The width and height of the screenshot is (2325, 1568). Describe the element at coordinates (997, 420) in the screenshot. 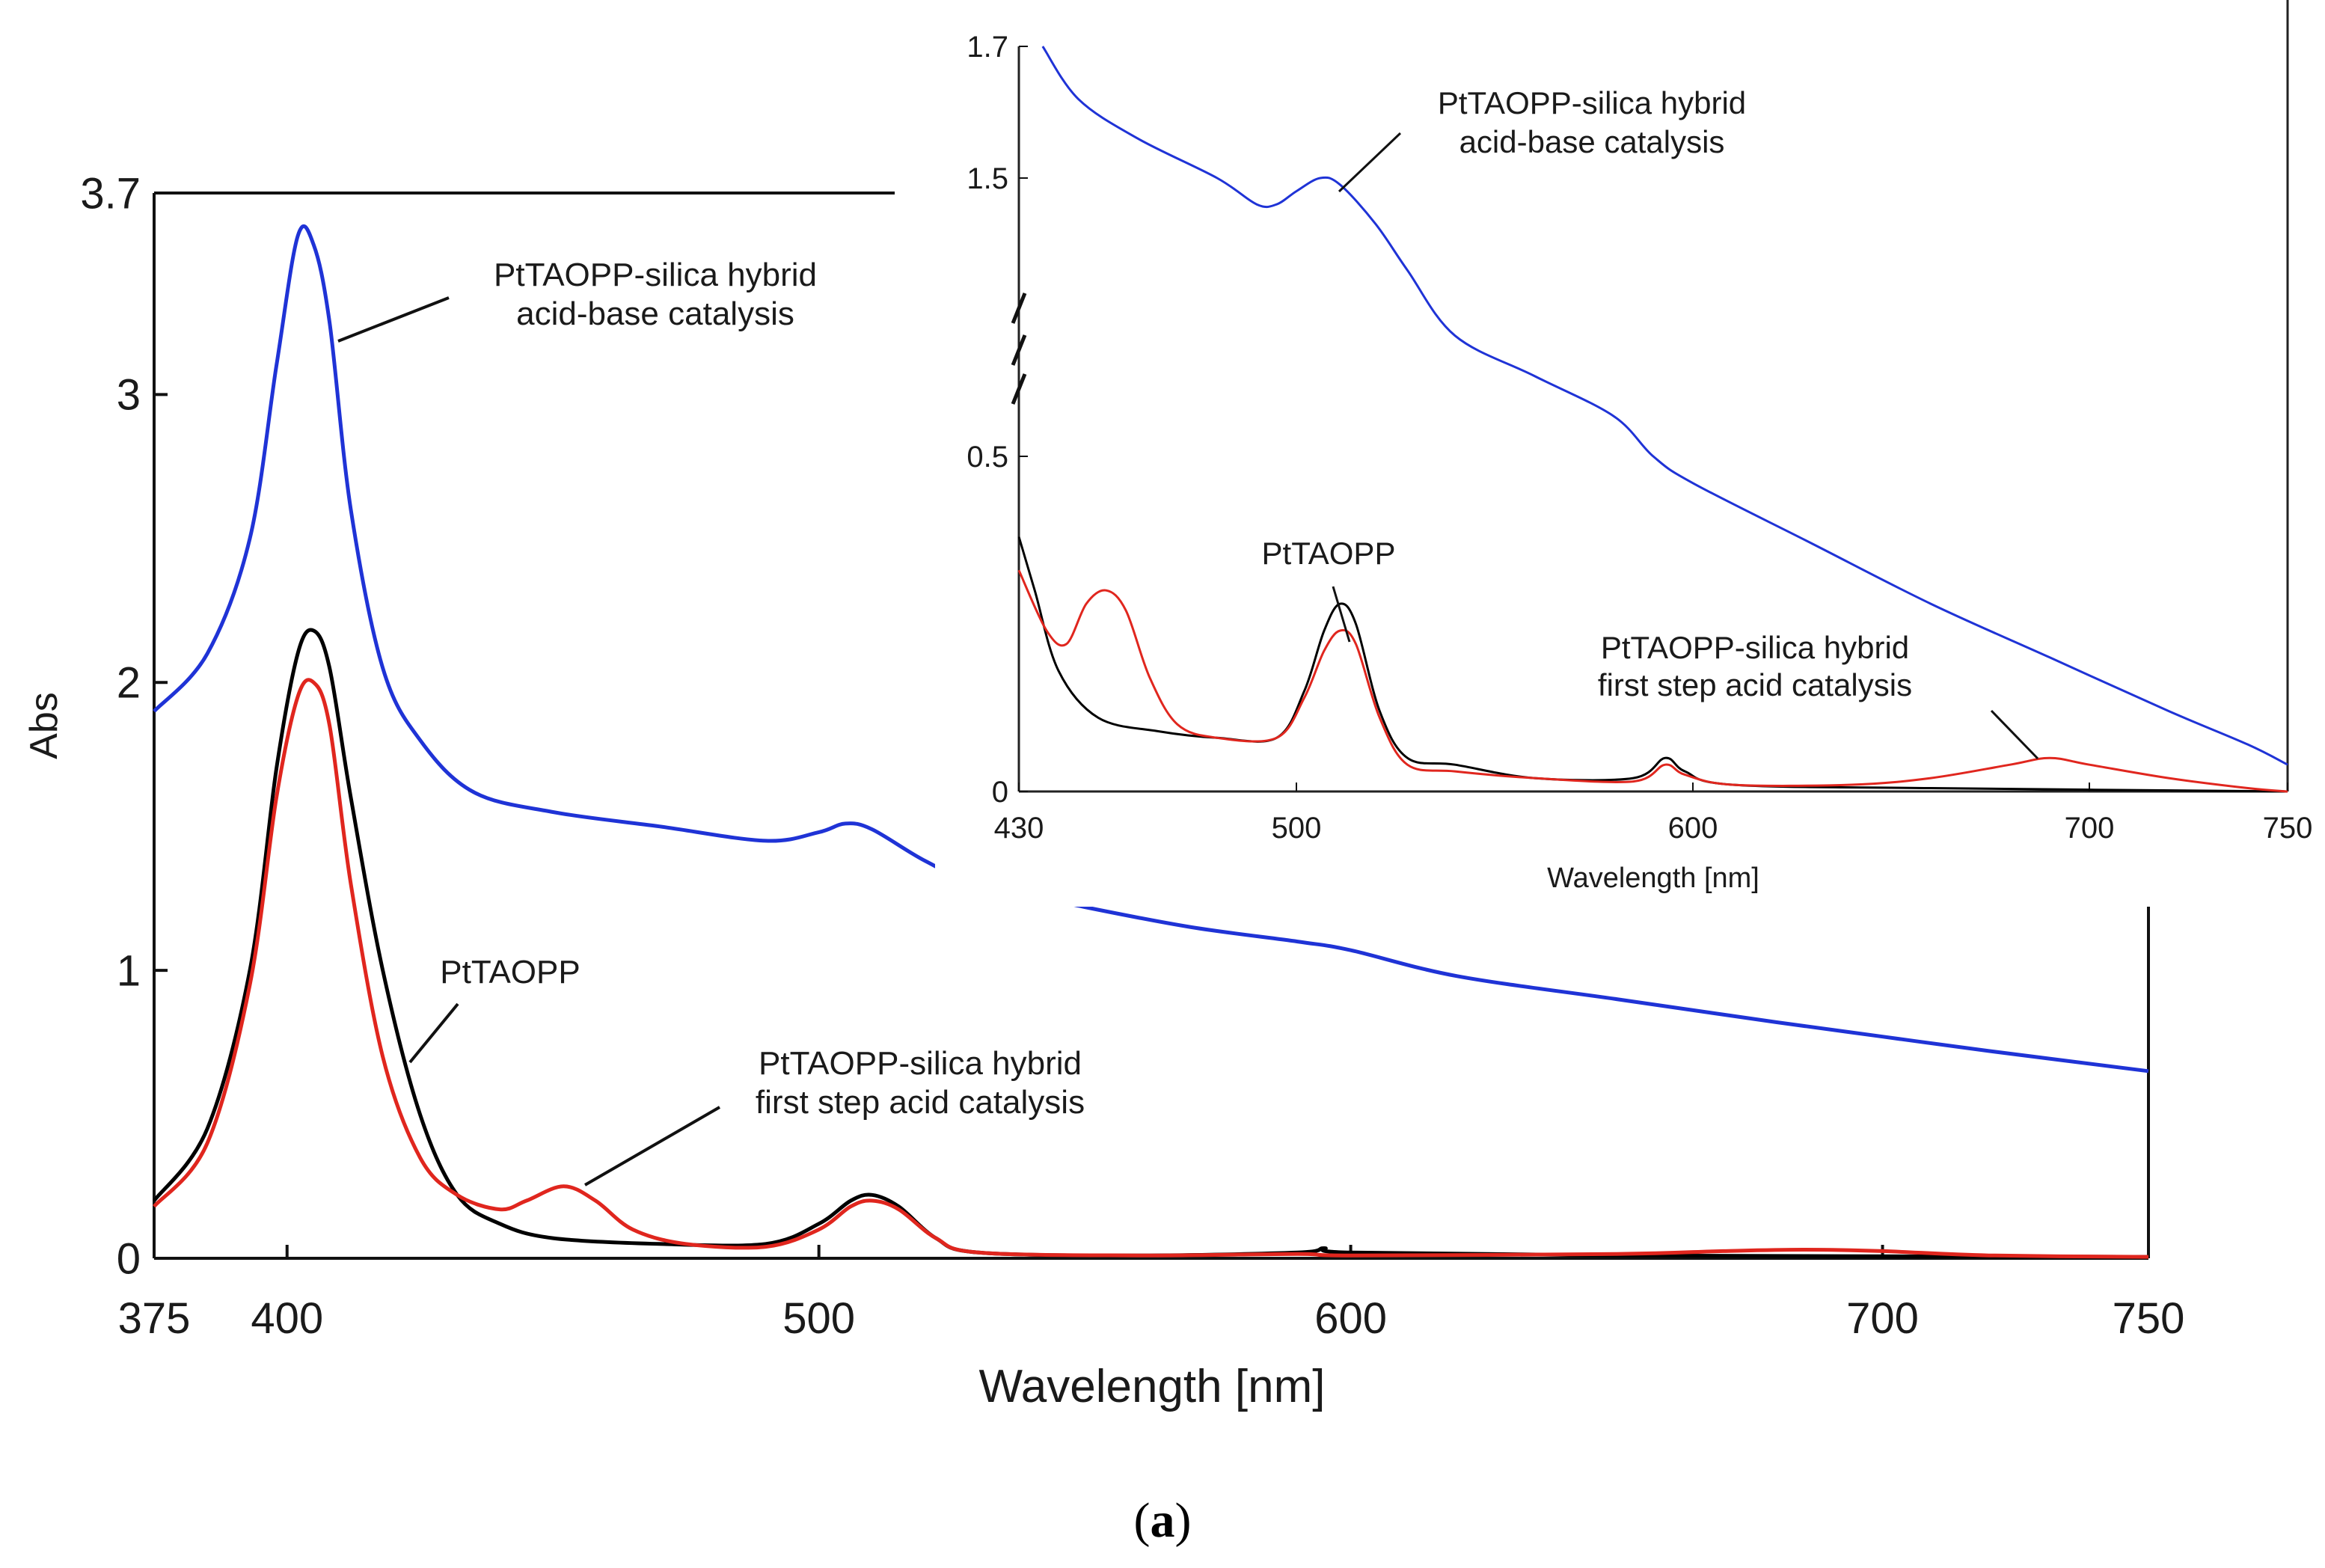

I see `inset-y-ticks: 0 0.5 1.5 1.7` at that location.